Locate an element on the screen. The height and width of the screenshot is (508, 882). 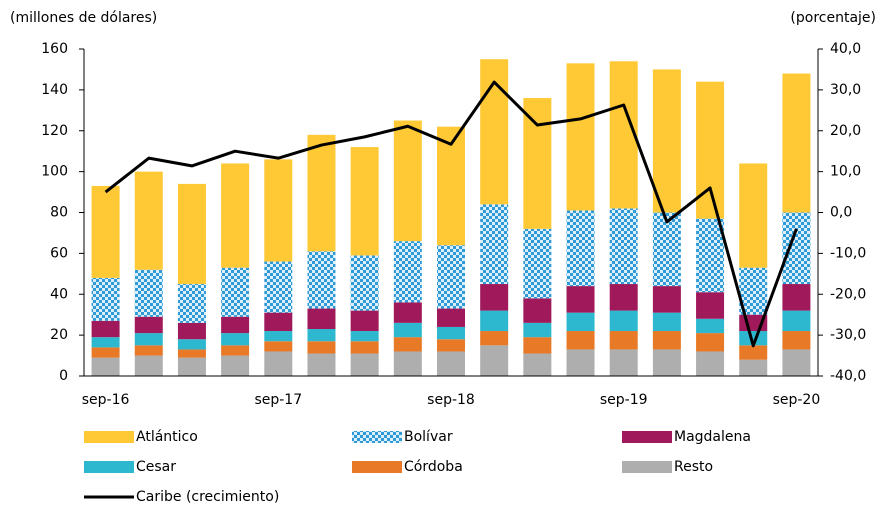
legend-label: Magdalena is located at coordinates (712, 437).